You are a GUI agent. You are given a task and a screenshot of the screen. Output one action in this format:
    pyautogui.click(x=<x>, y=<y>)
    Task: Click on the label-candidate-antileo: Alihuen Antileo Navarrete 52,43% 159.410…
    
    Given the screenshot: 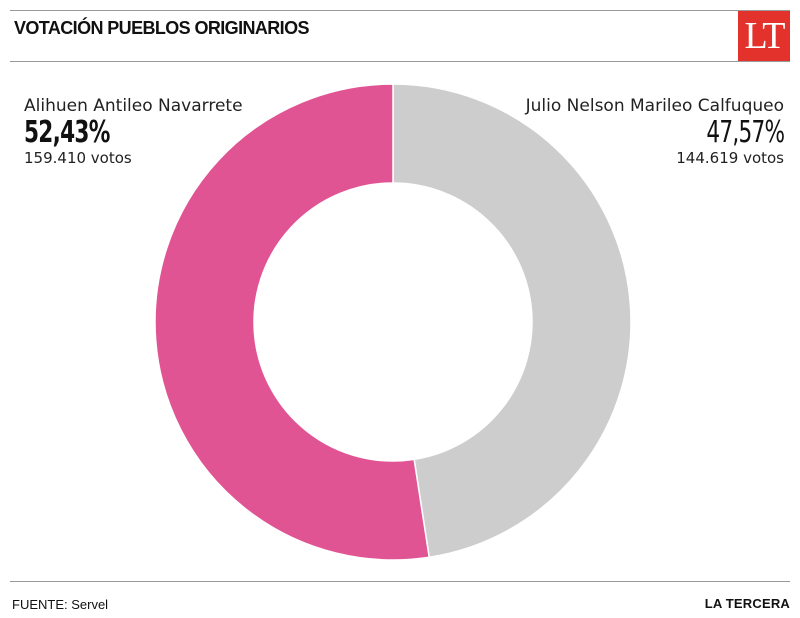 What is the action you would take?
    pyautogui.click(x=133, y=131)
    